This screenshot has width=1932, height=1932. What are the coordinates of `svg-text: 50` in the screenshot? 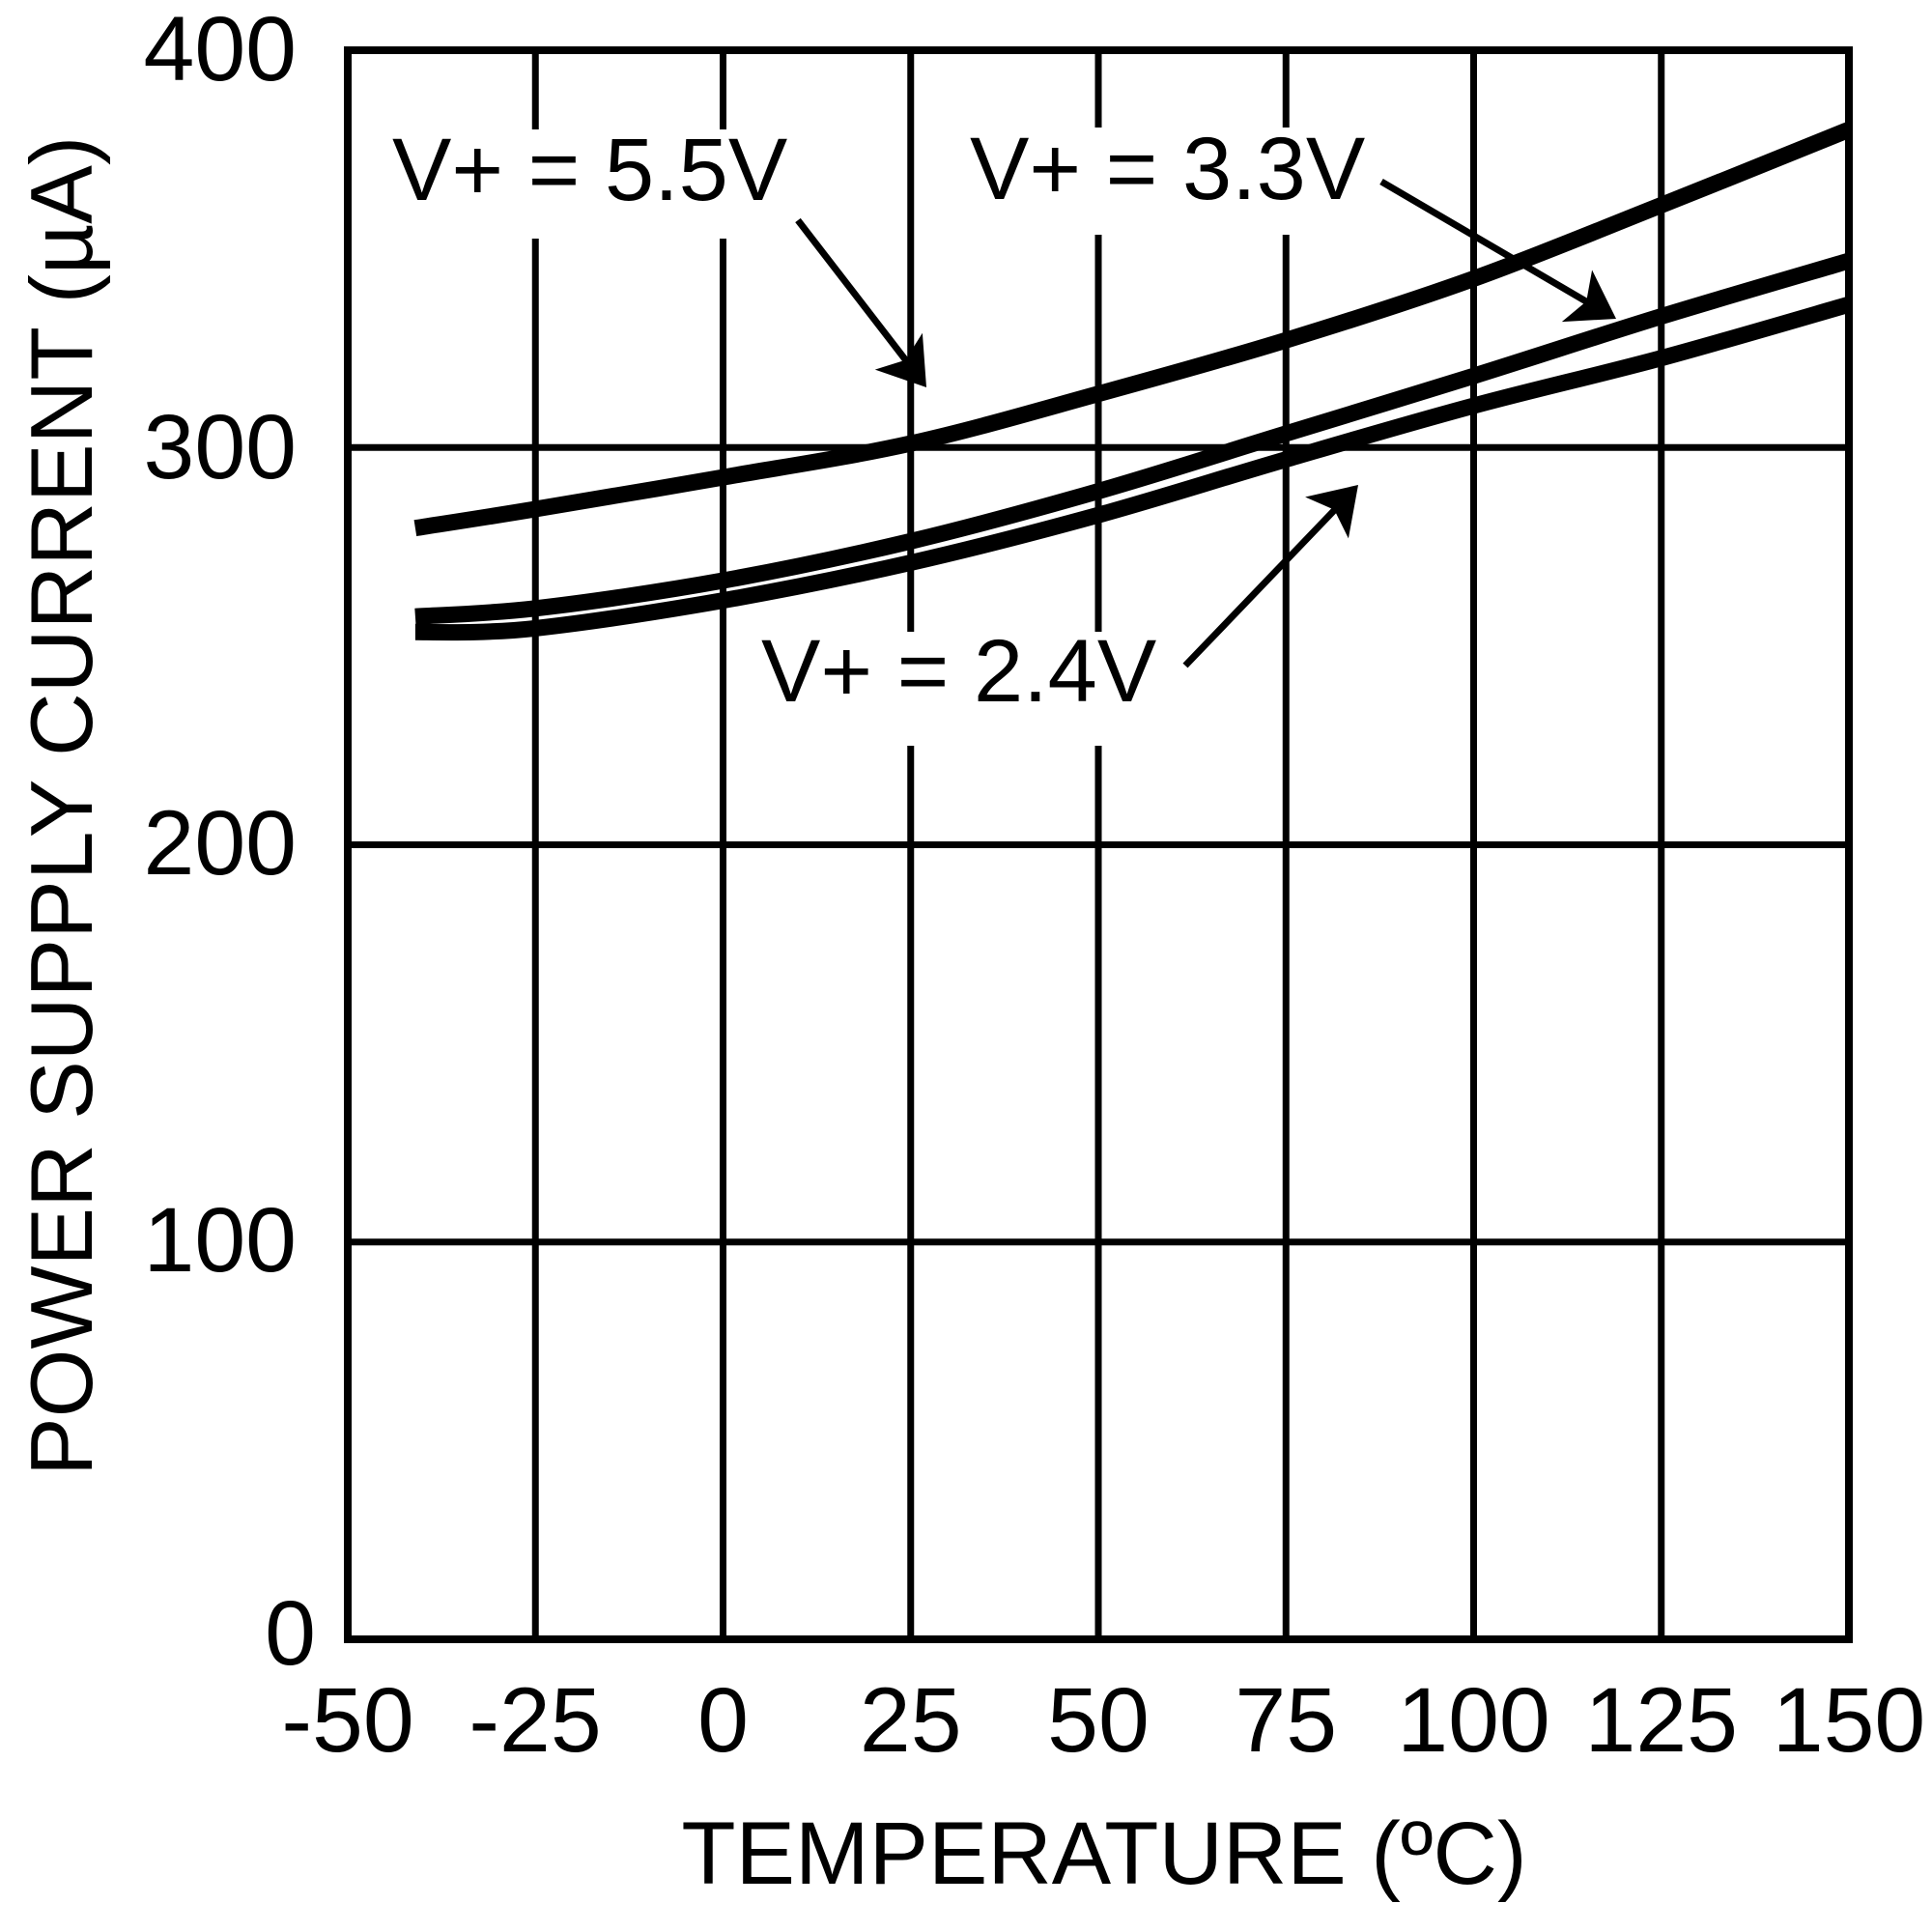 It's located at (1098, 1720).